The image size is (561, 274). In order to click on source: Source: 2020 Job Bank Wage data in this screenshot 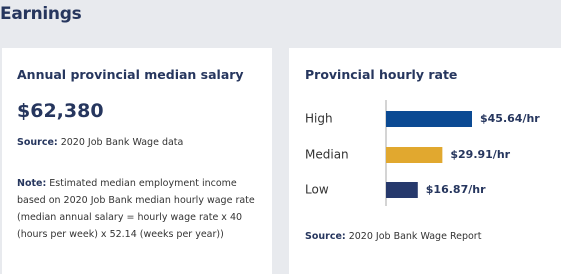, I will do `click(100, 142)`.